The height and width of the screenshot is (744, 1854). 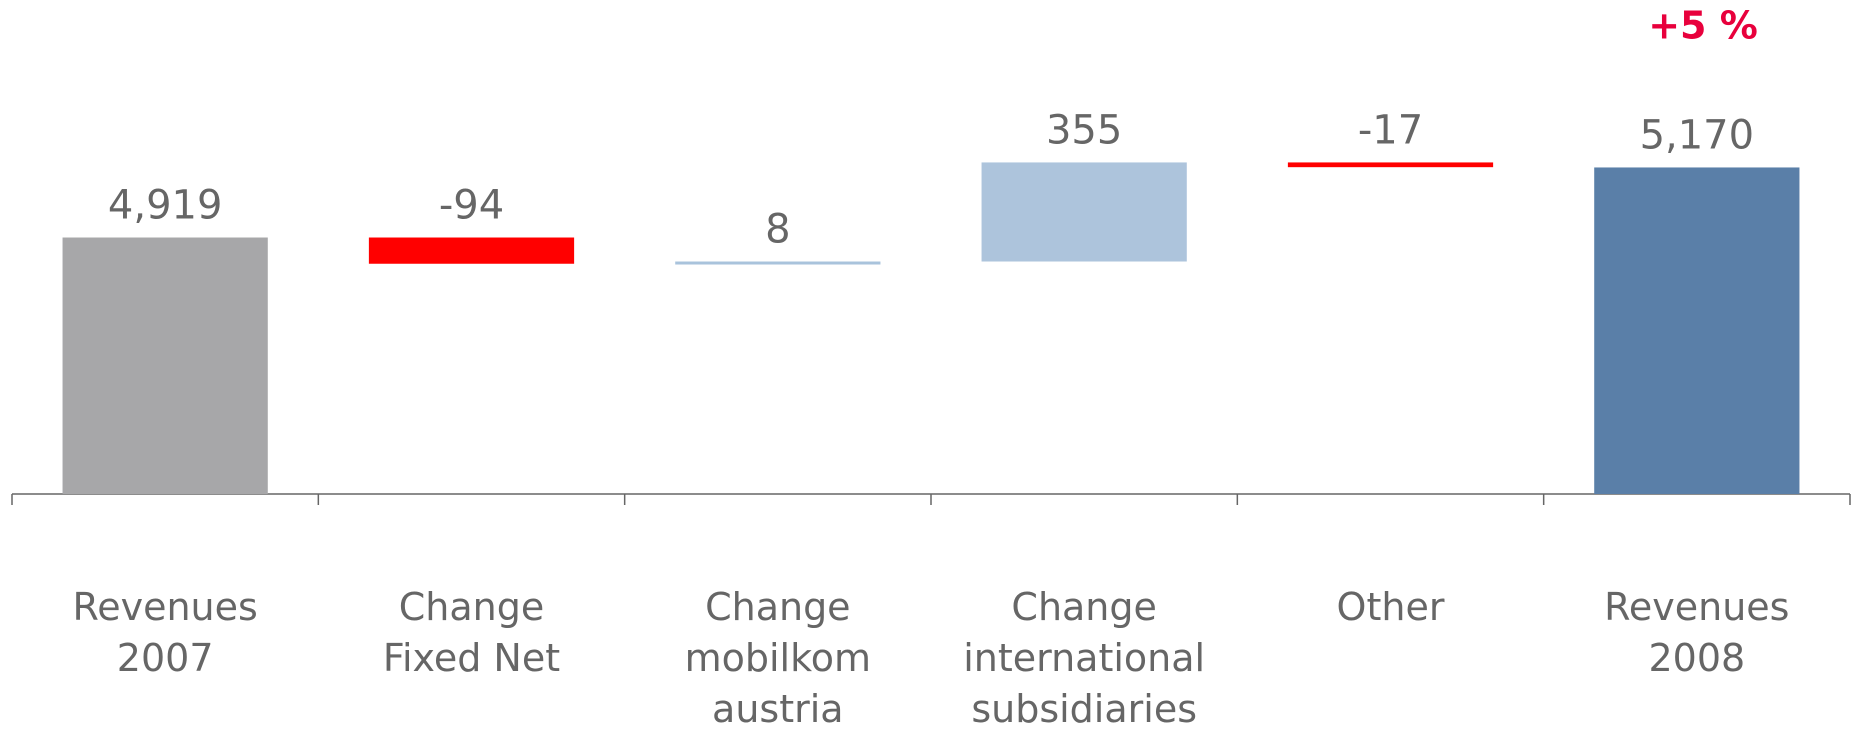 What do you see at coordinates (165, 632) in the screenshot?
I see `category-label: Revenues 2007` at bounding box center [165, 632].